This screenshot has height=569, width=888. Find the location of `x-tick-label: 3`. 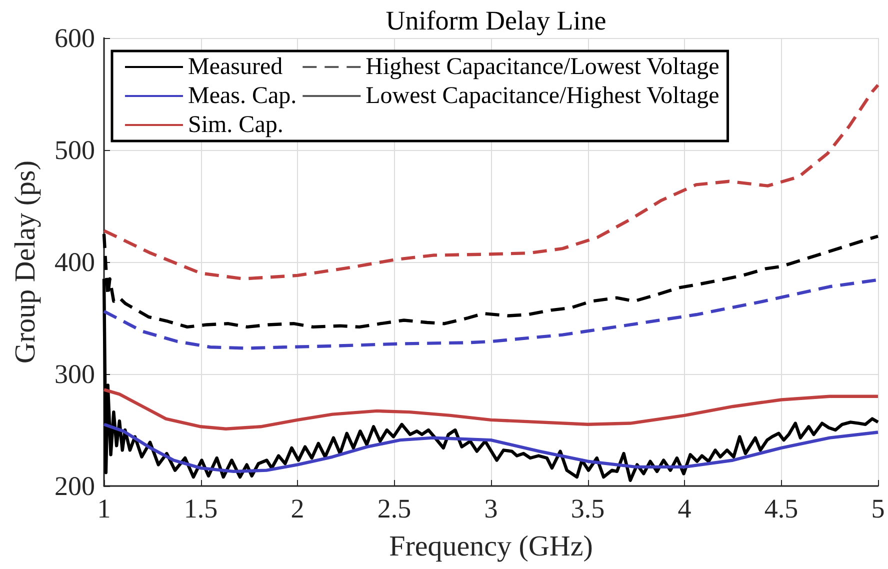

x-tick-label: 3 is located at coordinates (491, 509).